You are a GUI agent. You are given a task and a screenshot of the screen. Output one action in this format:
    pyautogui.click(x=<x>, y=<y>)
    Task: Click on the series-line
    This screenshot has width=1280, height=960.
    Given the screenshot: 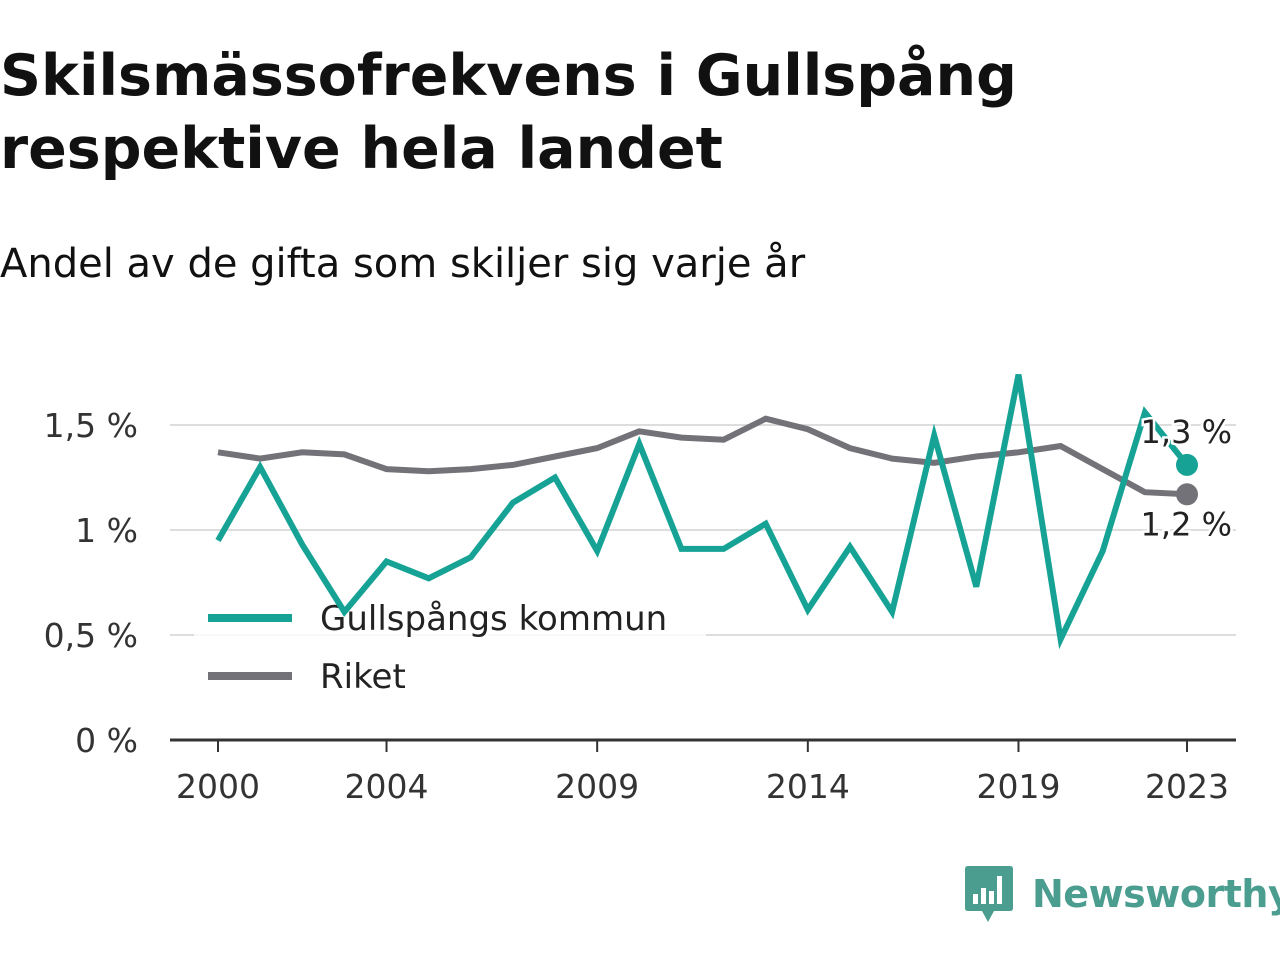 What is the action you would take?
    pyautogui.click(x=702, y=456)
    